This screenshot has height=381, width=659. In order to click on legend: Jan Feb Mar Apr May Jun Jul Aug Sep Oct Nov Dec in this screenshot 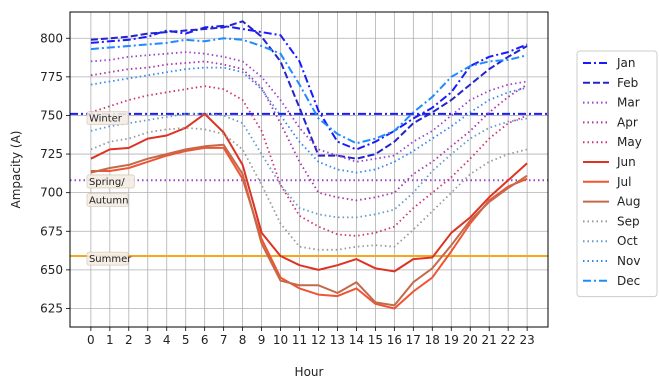, I will do `click(617, 174)`.